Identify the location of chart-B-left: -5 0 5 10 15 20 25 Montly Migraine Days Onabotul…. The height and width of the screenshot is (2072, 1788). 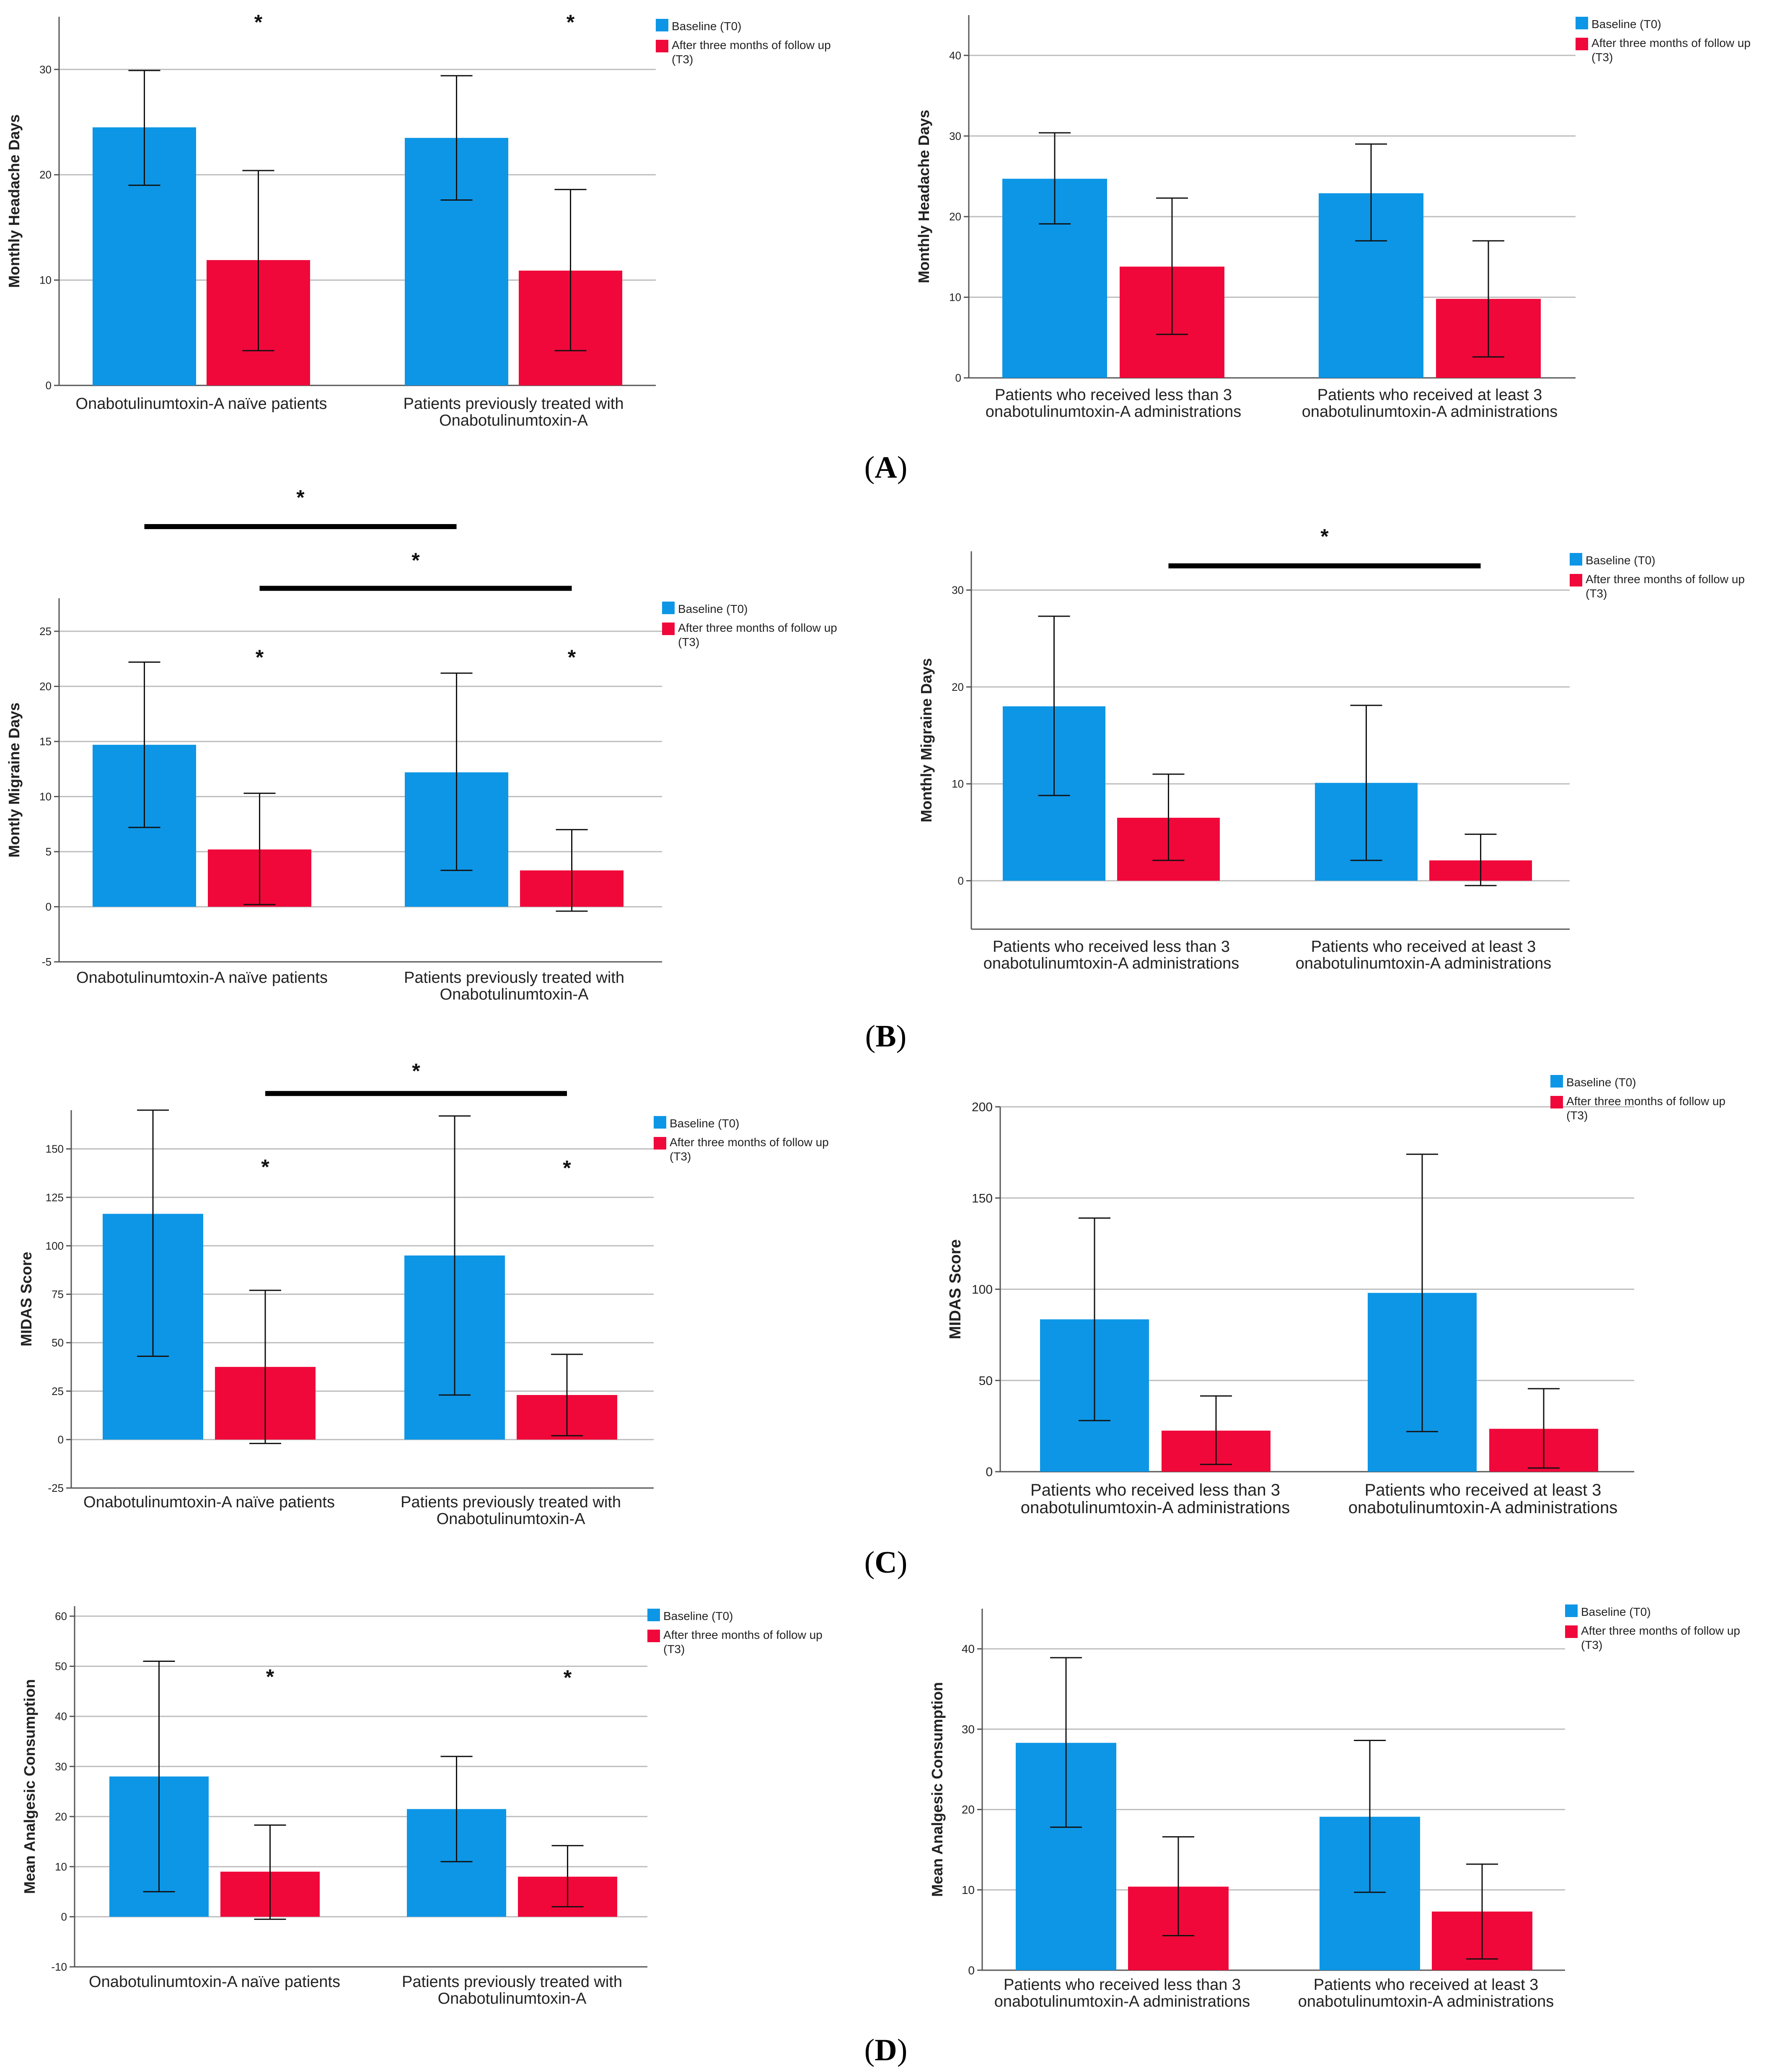
(421, 744).